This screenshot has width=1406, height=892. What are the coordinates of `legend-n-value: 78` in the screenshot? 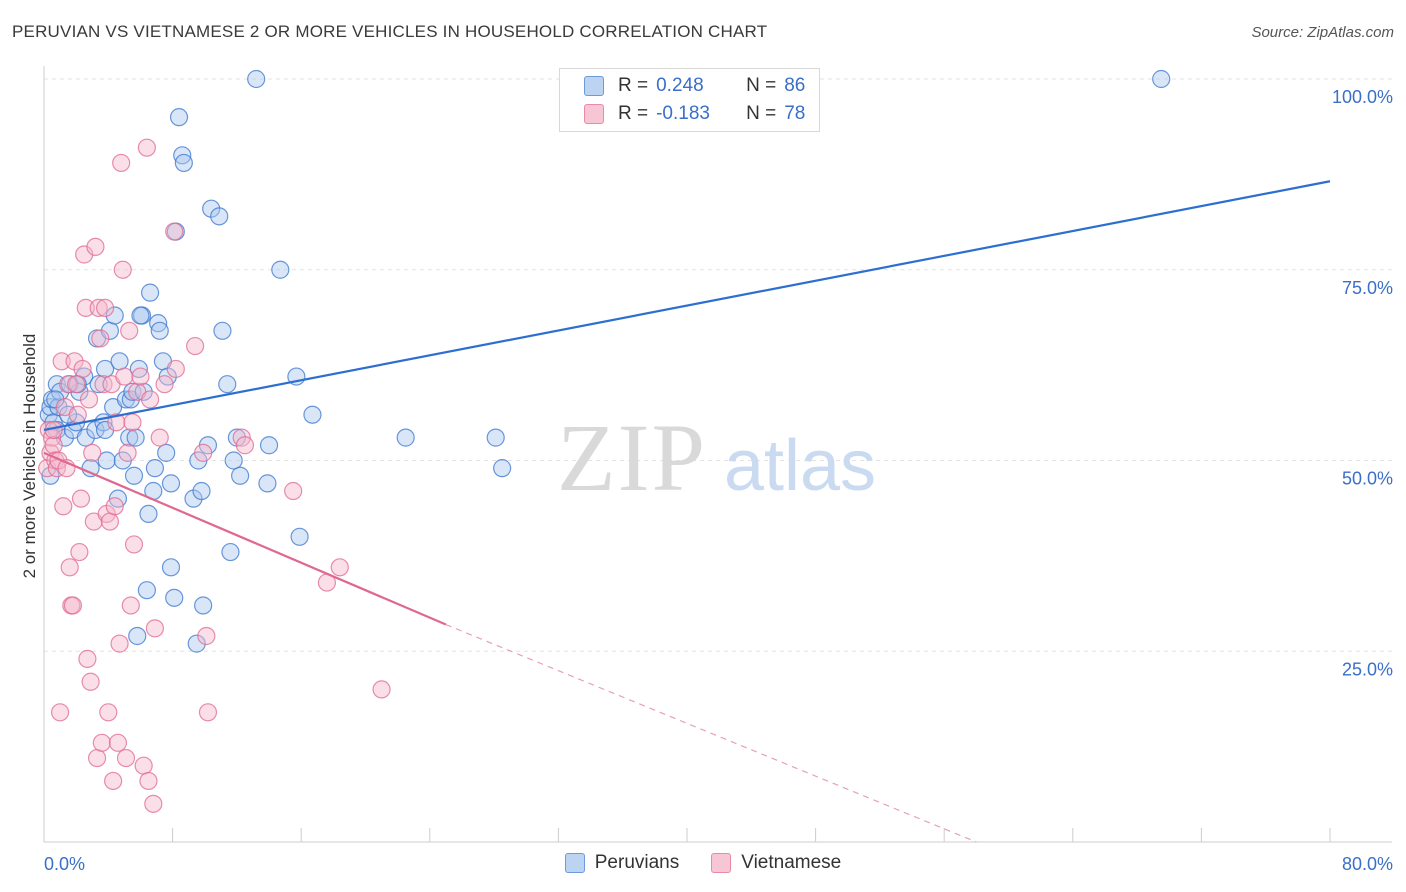 It's located at (795, 113).